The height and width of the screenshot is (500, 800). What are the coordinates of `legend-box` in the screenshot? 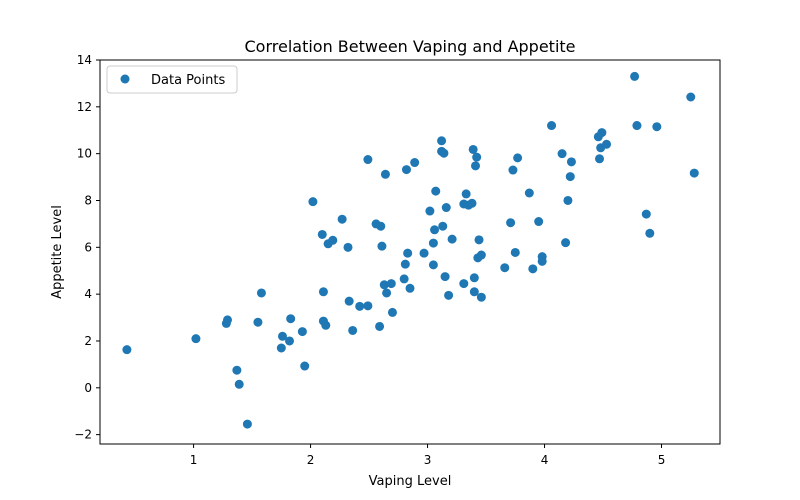 It's located at (172, 79).